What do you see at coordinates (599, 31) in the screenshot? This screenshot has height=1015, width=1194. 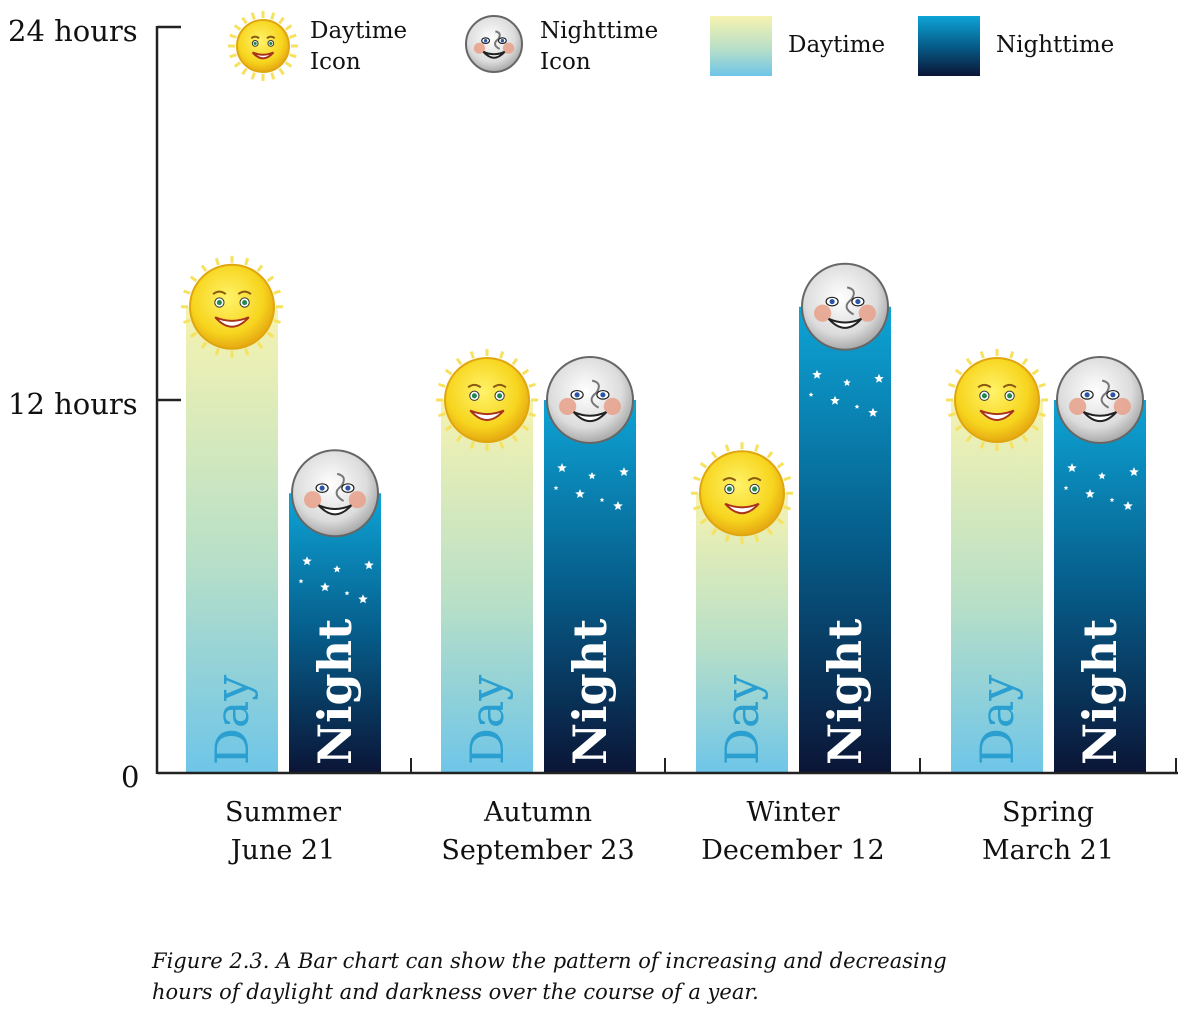 I see `legend-label-line: Nighttime` at bounding box center [599, 31].